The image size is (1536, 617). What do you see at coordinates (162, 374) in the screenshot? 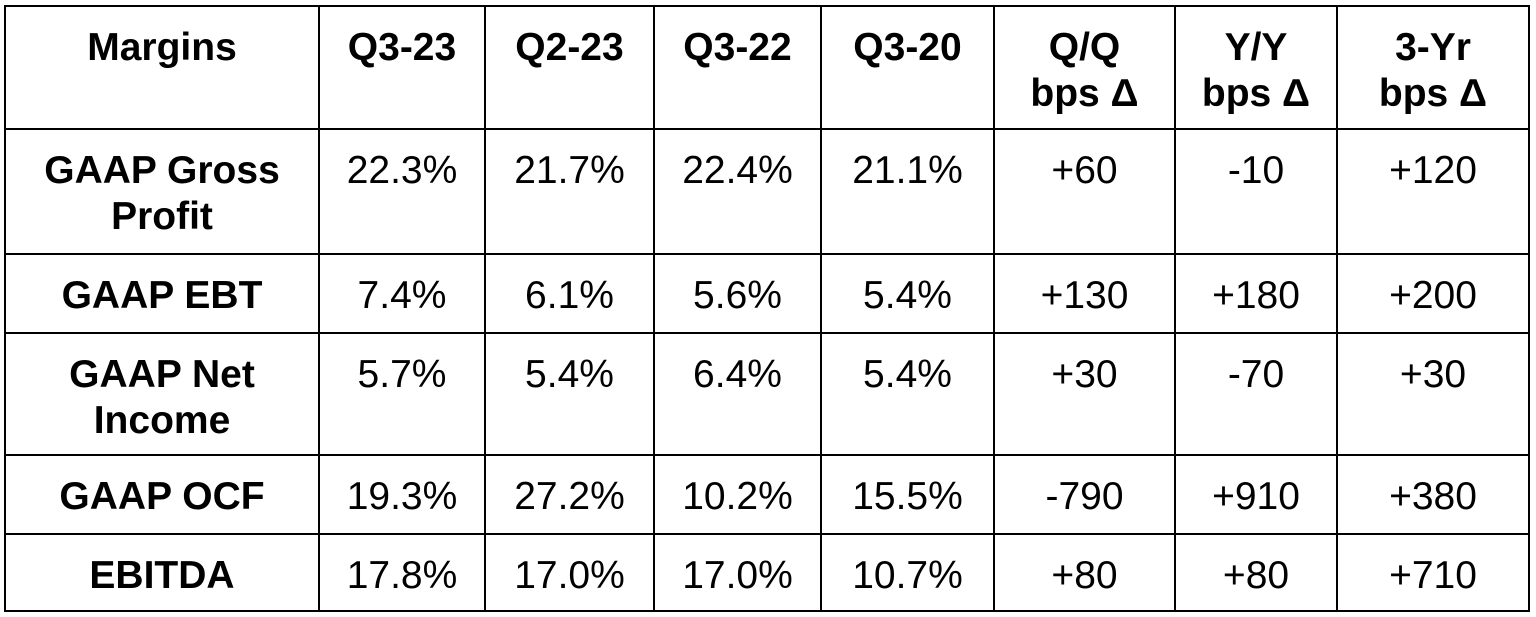
I see `row-label-line: GAAP Net` at bounding box center [162, 374].